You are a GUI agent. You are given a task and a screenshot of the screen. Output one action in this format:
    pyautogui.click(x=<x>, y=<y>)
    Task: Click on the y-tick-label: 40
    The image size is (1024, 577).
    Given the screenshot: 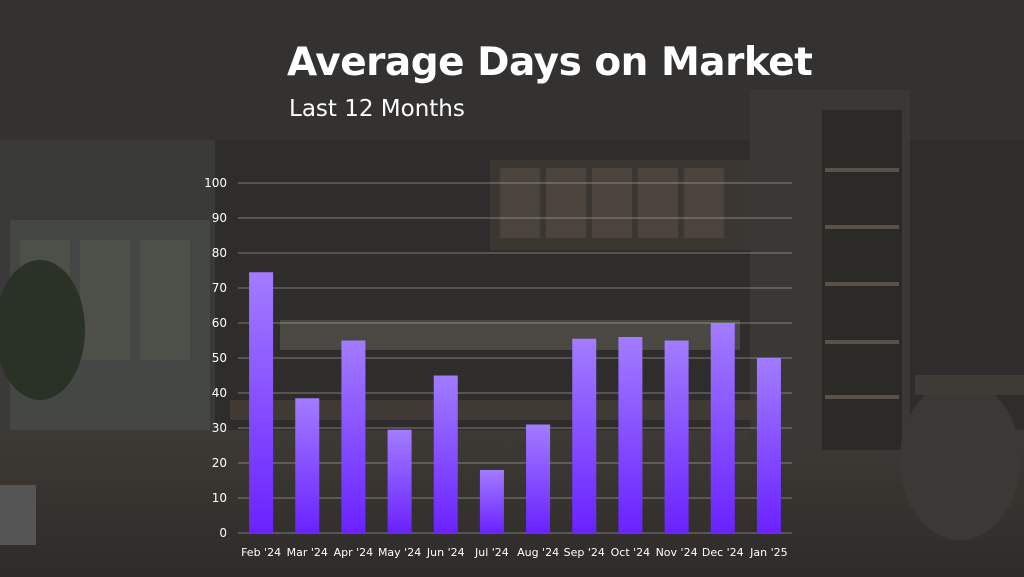 What is the action you would take?
    pyautogui.click(x=219, y=393)
    